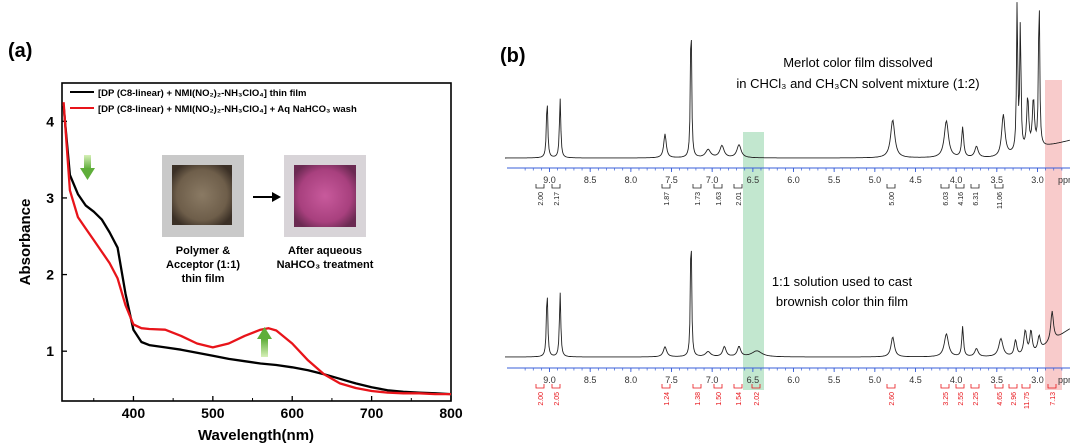 This screenshot has width=1070, height=447. What do you see at coordinates (557, 399) in the screenshot?
I see `integral-value: 2.05` at bounding box center [557, 399].